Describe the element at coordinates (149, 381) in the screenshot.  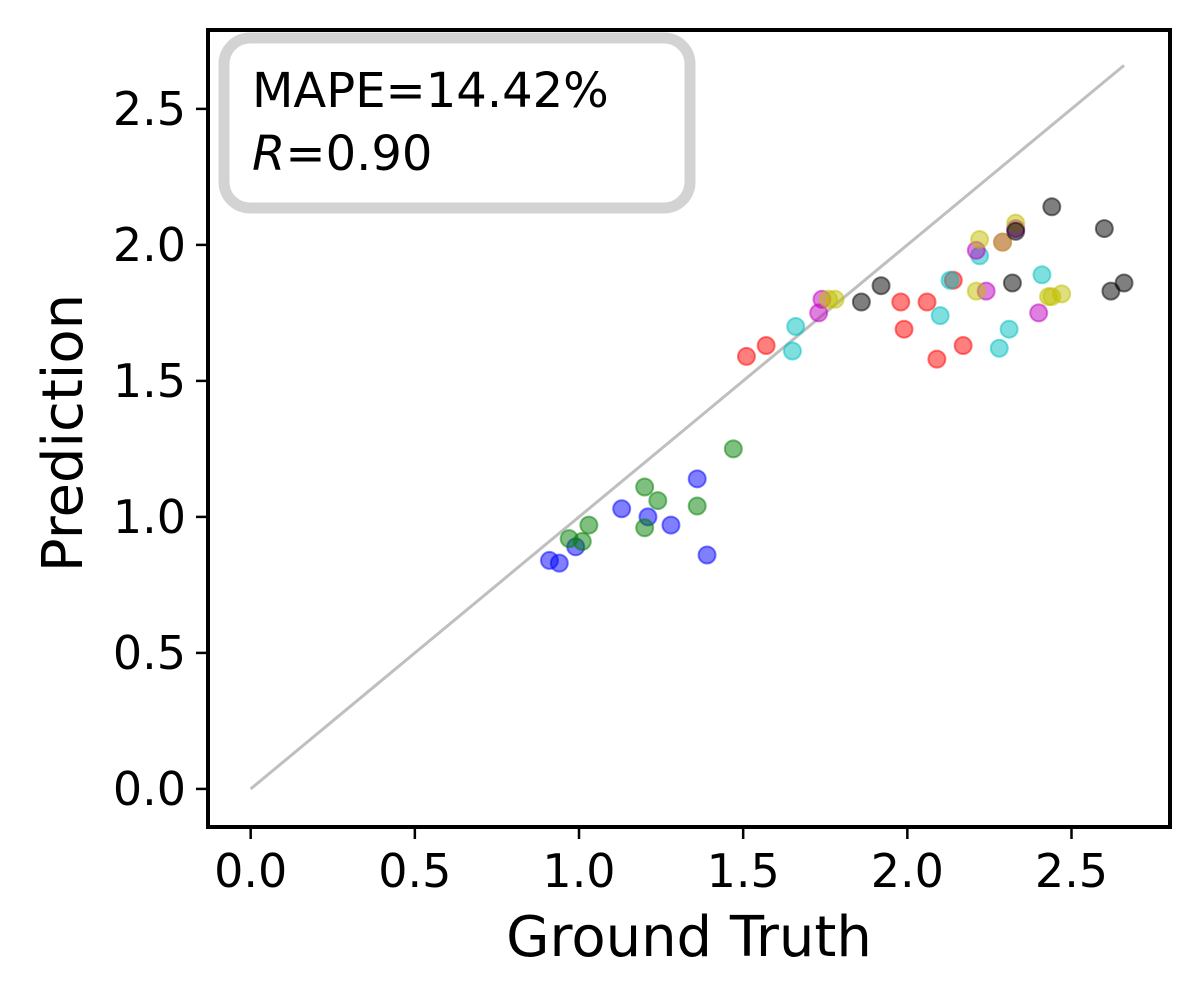
I see `y-tick-label: 1.5` at that location.